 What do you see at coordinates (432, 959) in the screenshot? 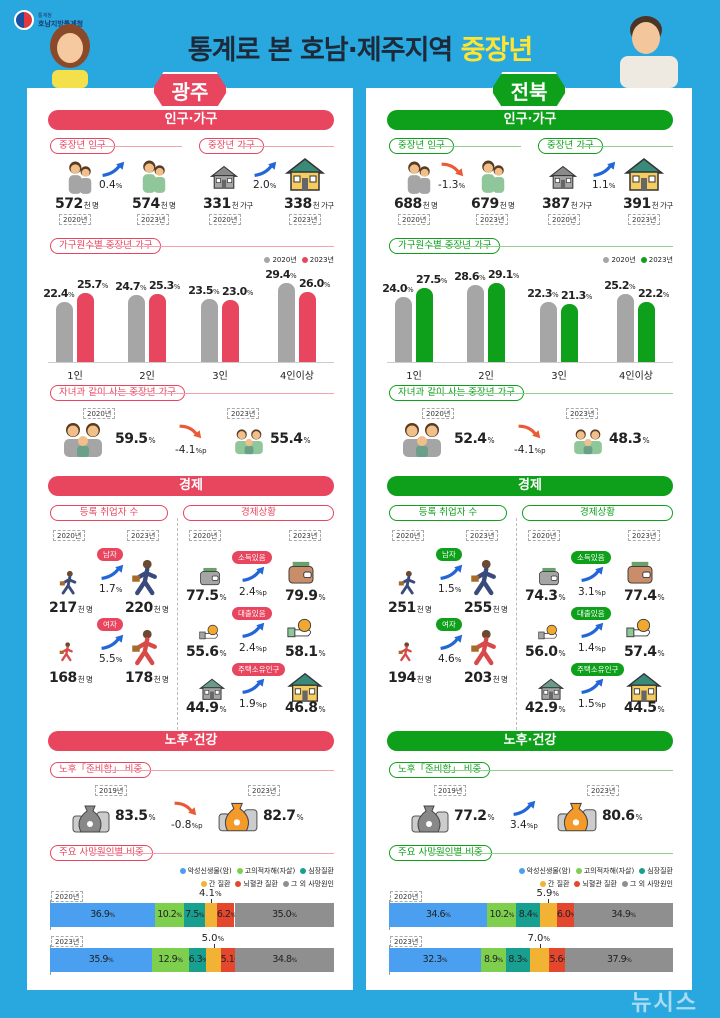
I see `segment-value: 32.3` at bounding box center [432, 959].